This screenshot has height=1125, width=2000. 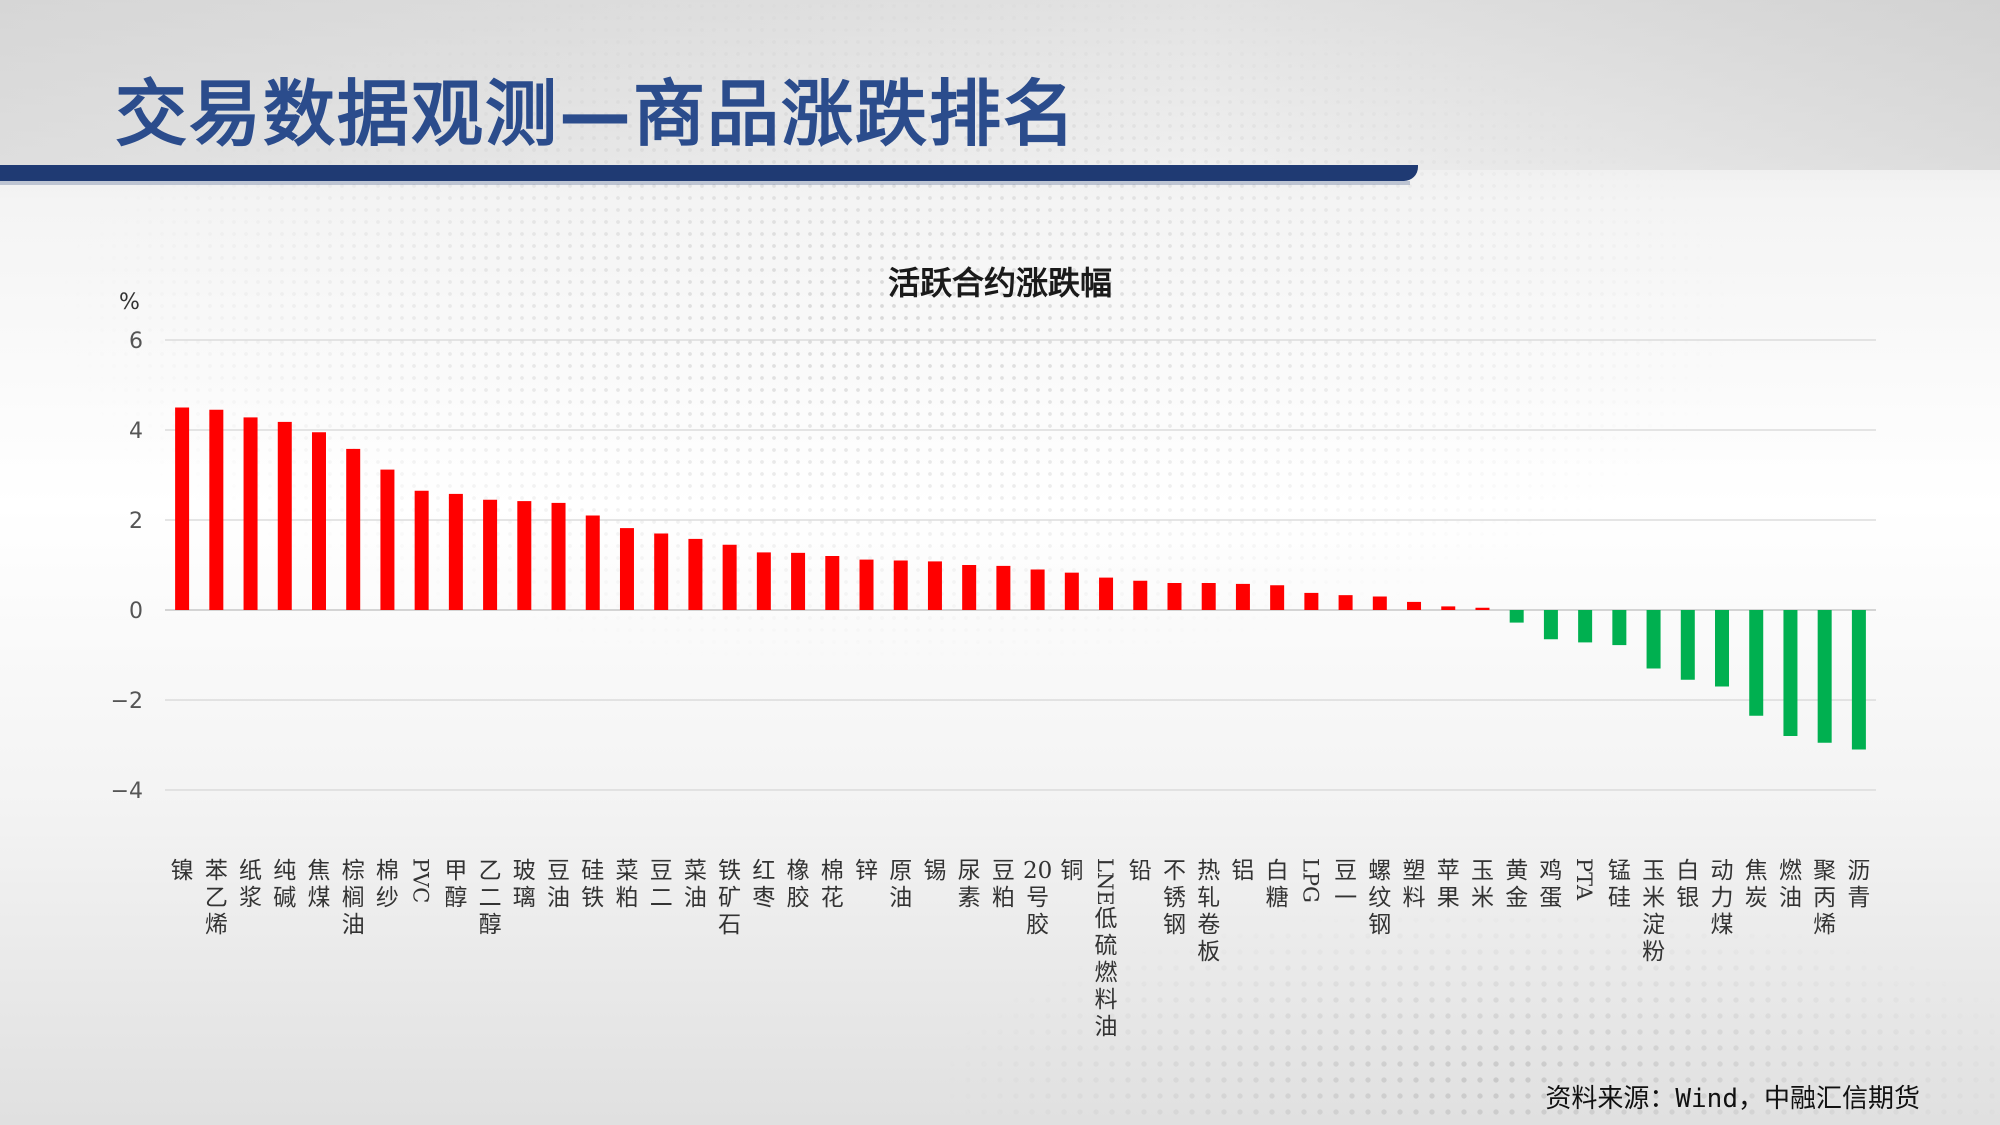 What do you see at coordinates (1584, 879) in the screenshot?
I see `x-tick-label-rotated-part: PTA` at bounding box center [1584, 879].